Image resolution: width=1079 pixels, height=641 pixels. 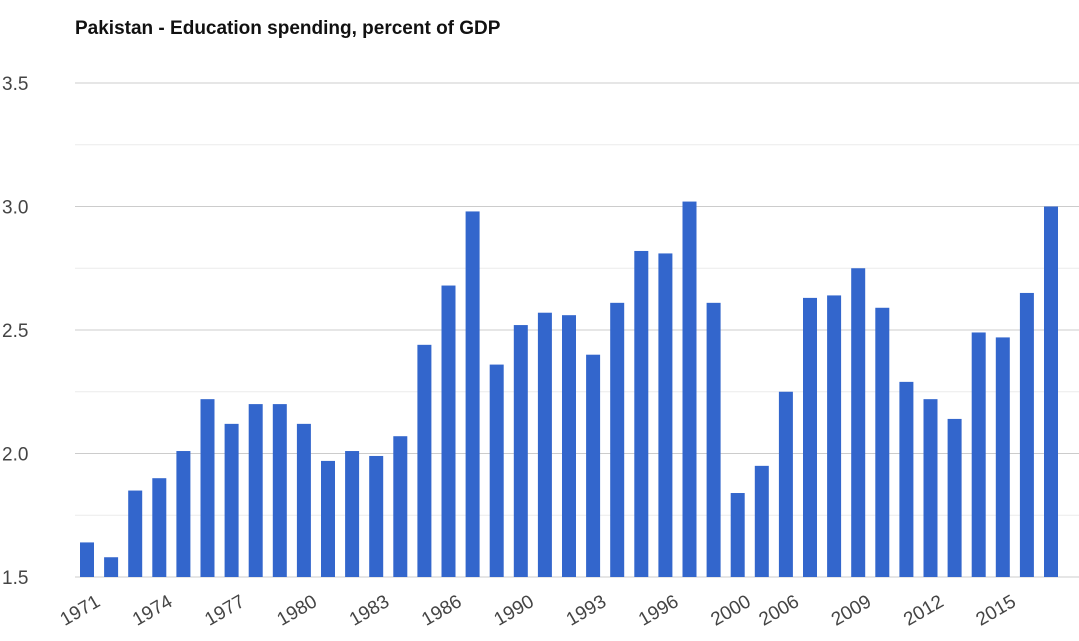 I want to click on bar-1975, so click(x=183, y=514).